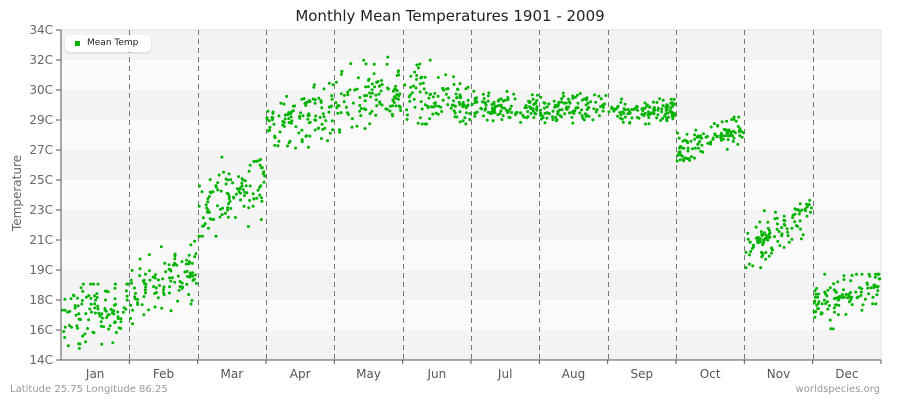 The height and width of the screenshot is (400, 900). I want to click on y-tick-label: 30C, so click(41, 90).